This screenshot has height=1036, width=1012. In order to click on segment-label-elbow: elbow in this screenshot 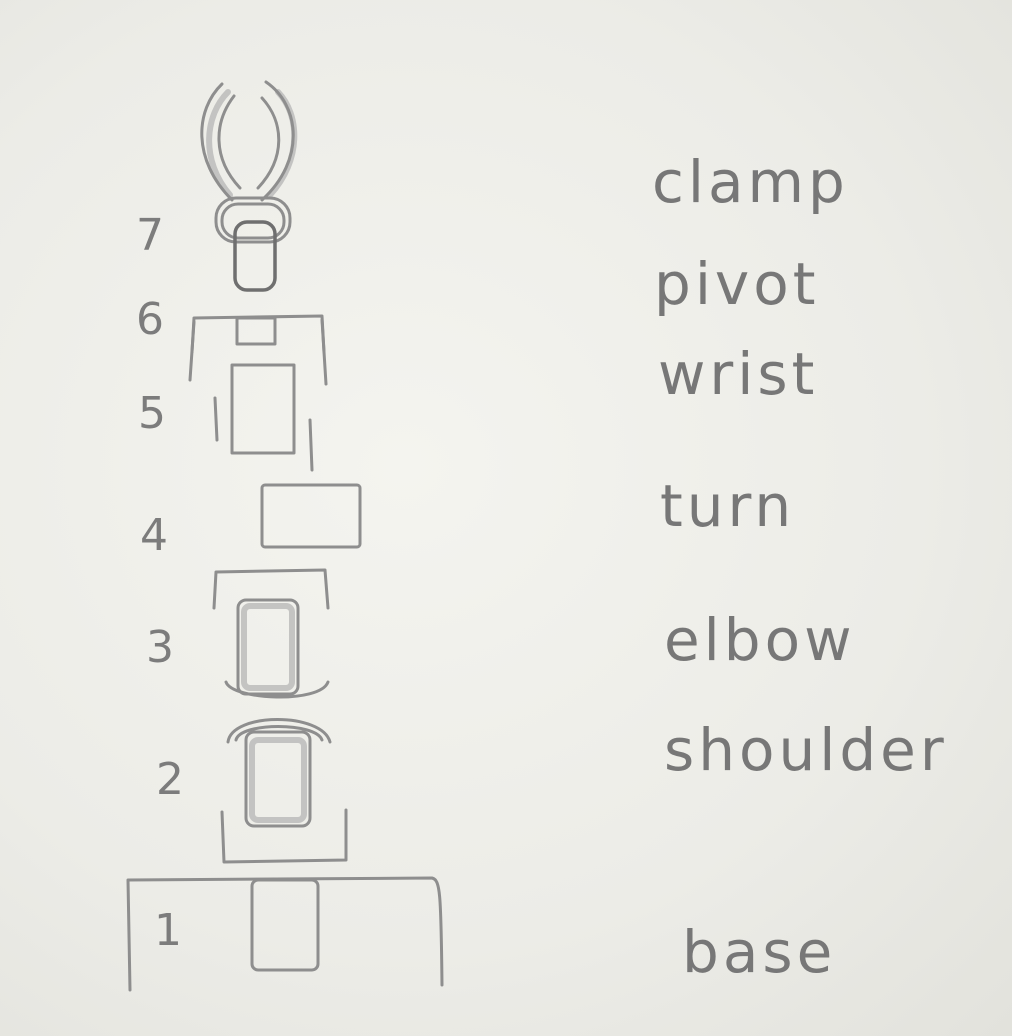, I will do `click(760, 640)`.